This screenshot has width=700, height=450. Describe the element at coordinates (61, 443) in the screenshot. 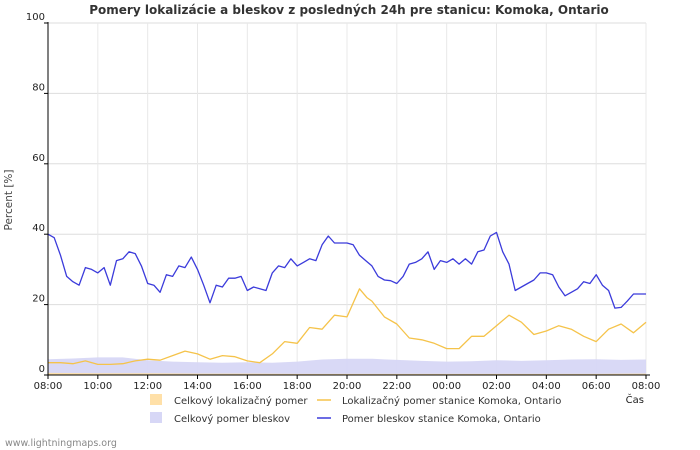

I see `credit-text: www.lightningmaps.org` at that location.